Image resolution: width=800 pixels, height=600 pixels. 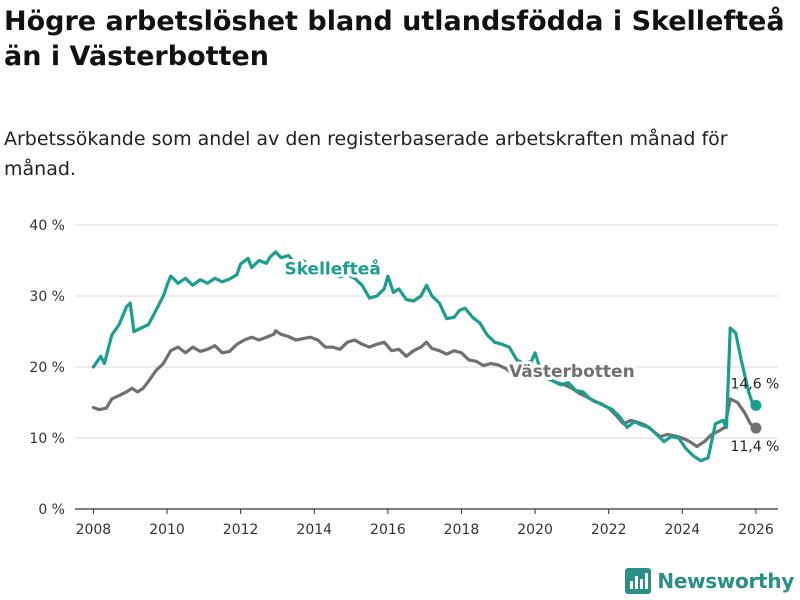 What do you see at coordinates (462, 530) in the screenshot?
I see `x-tick-label: 2018` at bounding box center [462, 530].